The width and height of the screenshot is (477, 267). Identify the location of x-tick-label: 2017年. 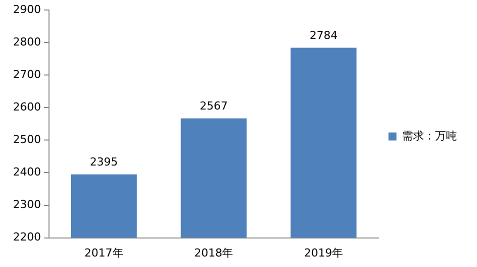
(104, 253).